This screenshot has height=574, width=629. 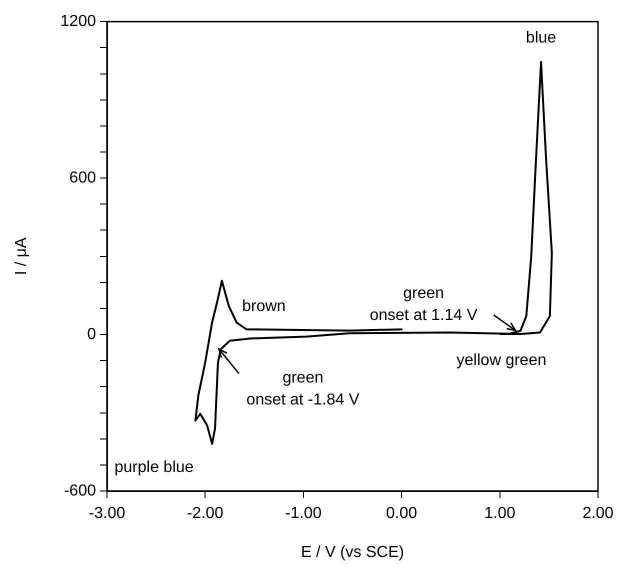 What do you see at coordinates (303, 388) in the screenshot?
I see `annotation: green onset at -1.84 V` at bounding box center [303, 388].